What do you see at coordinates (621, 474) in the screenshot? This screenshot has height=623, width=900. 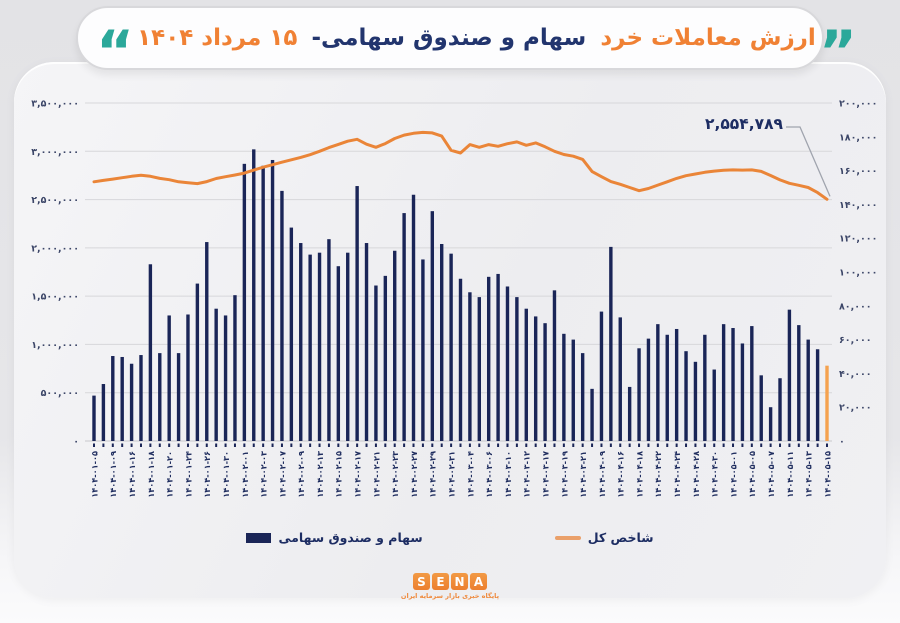 I see `x-tick-date-label: ۱۴۰۴-۰۴-۱۶` at bounding box center [621, 474].